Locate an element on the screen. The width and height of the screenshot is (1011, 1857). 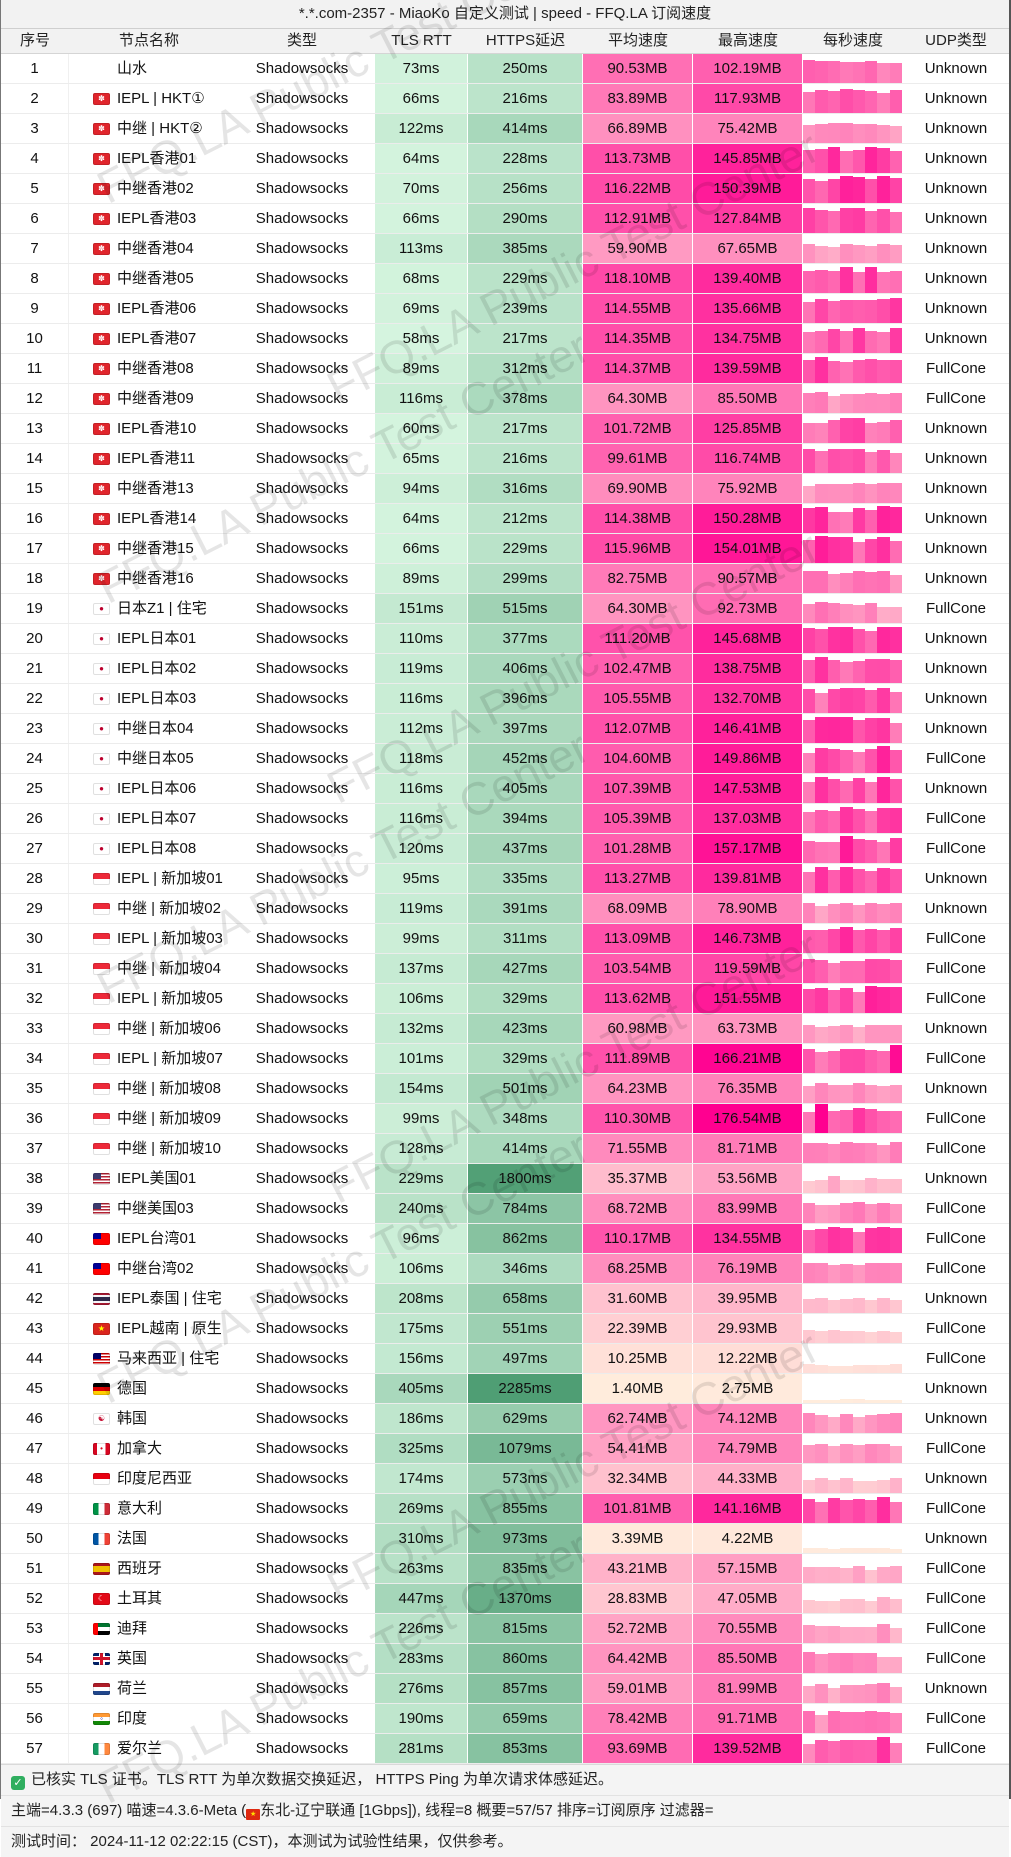
cell-https-latency: 312ms is located at coordinates (525, 368).